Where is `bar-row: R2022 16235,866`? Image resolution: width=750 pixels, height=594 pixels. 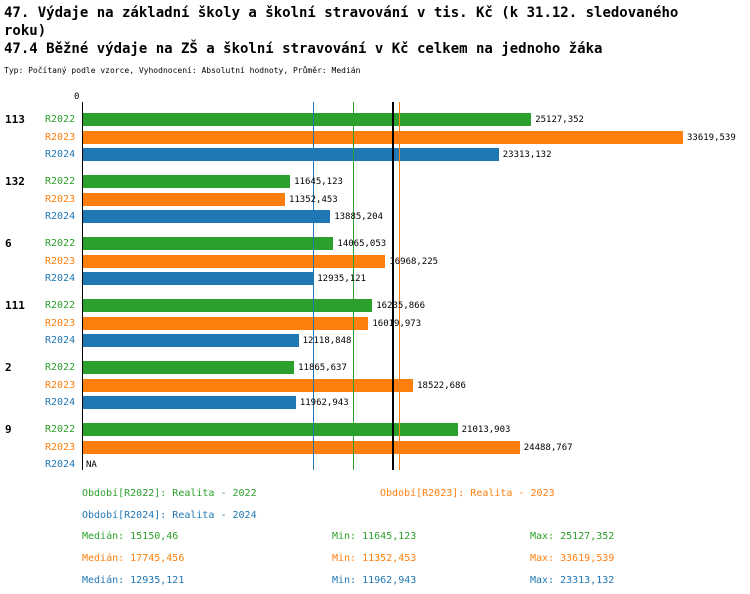
bar-row: R2022 16235,866 is located at coordinates (375, 306).